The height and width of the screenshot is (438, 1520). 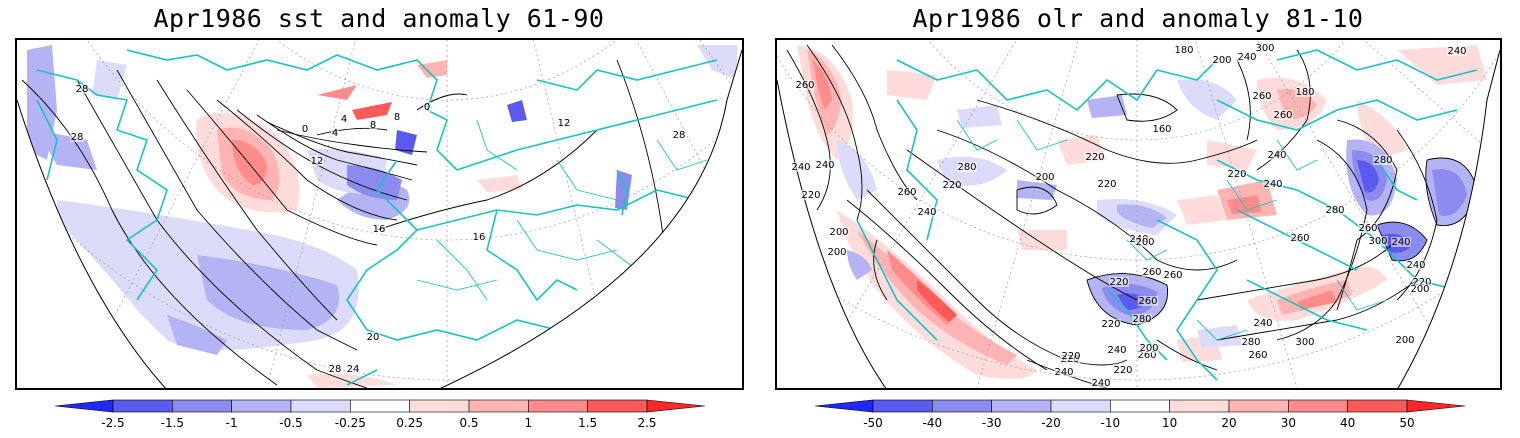 I want to click on sst-colorbar-tick-label: -1.5, so click(x=172, y=423).